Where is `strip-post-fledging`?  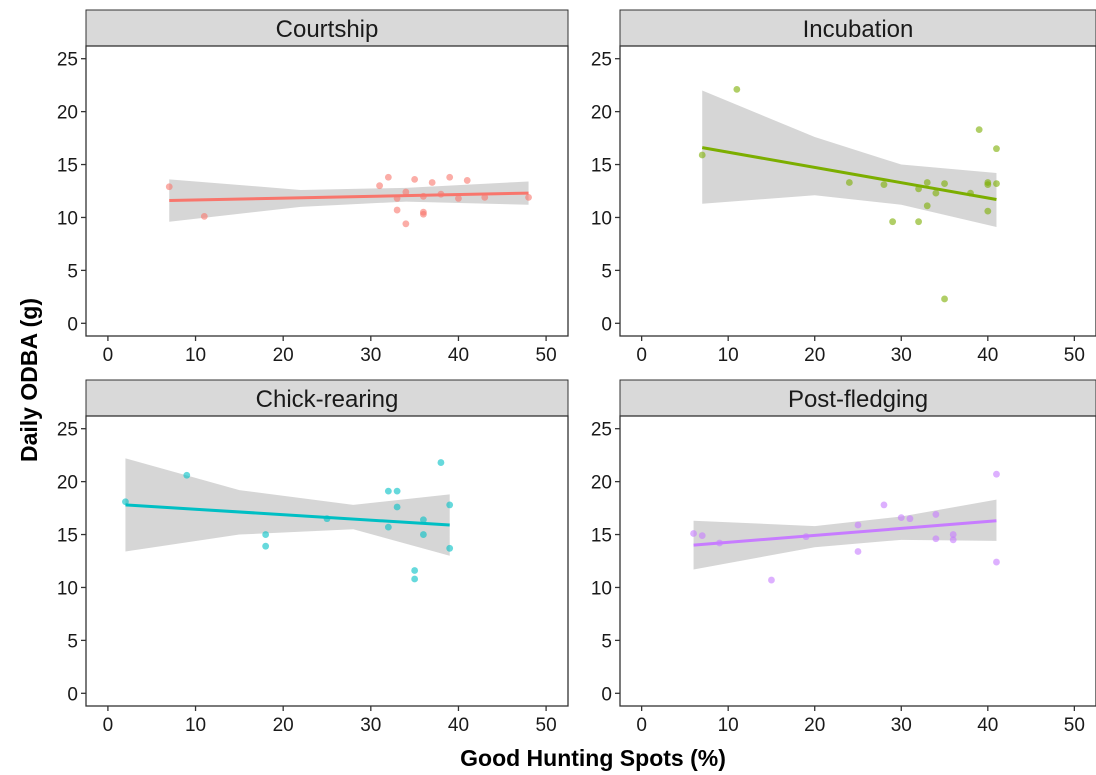
strip-post-fledging is located at coordinates (857, 398).